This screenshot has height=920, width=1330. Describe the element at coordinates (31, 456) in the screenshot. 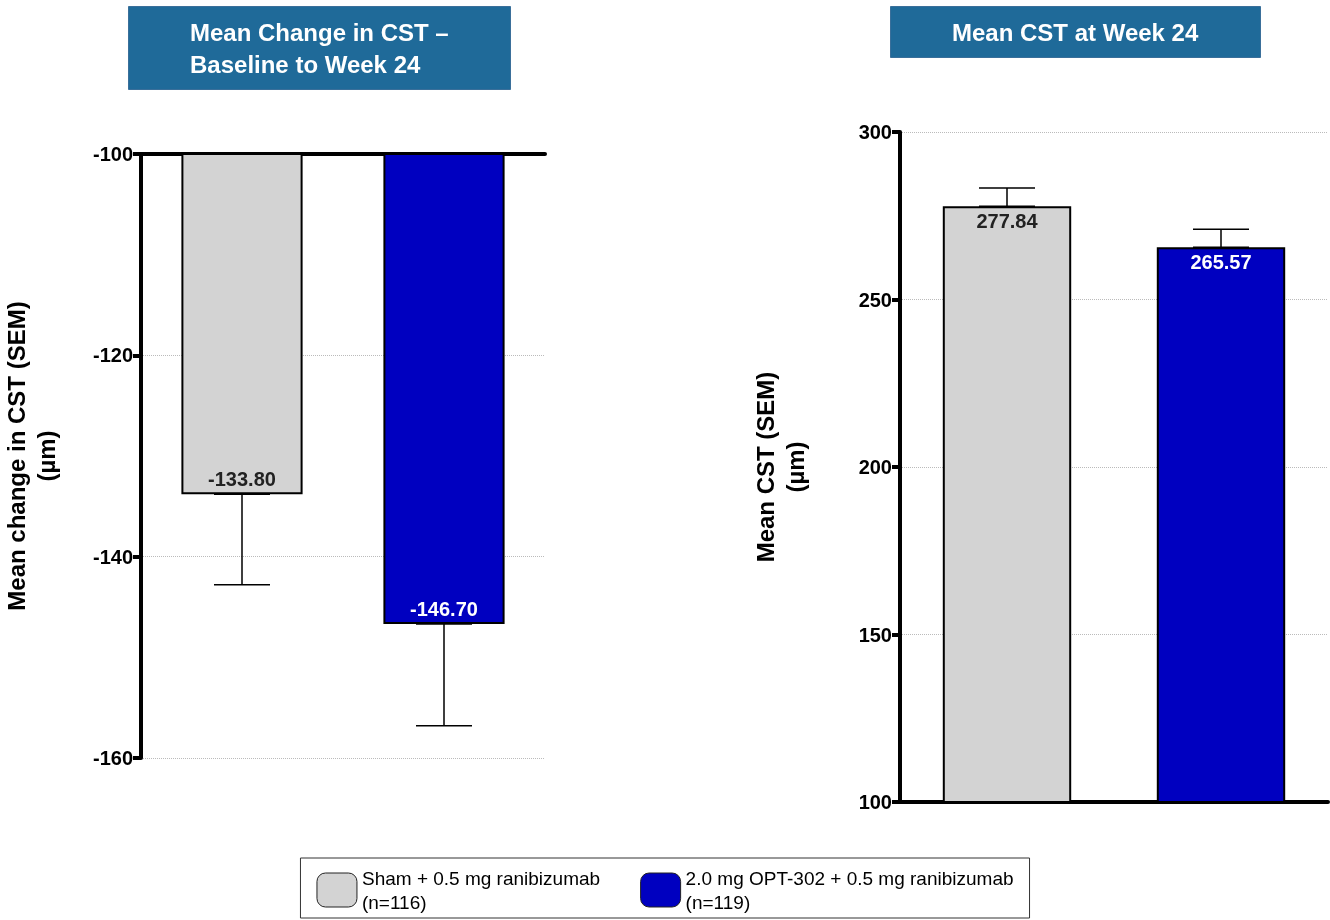

I see `y-axis-title: Mean change in CST (SEM) (µm)` at that location.